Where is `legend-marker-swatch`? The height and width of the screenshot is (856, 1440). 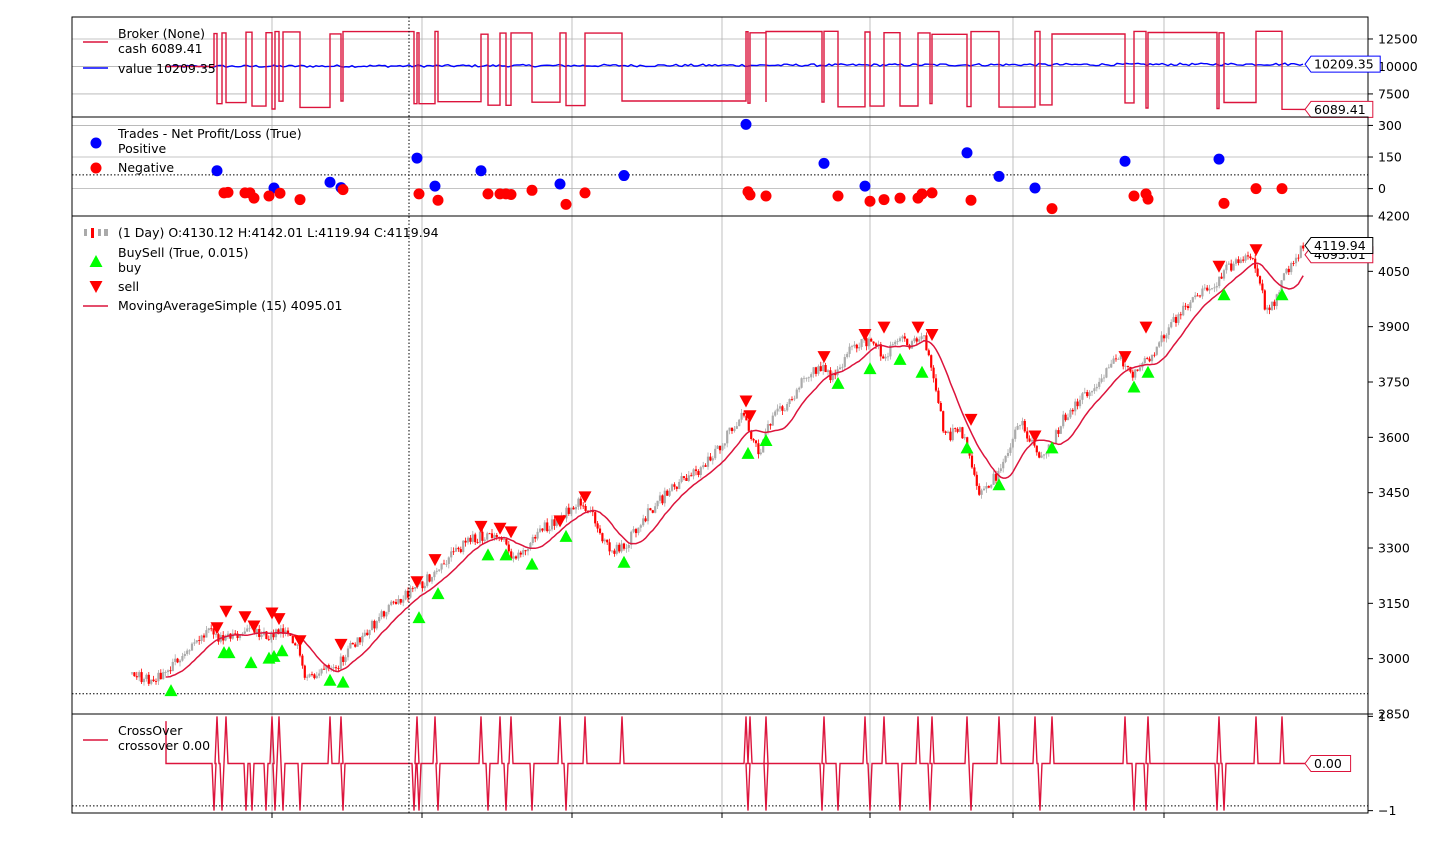 legend-marker-swatch is located at coordinates (96, 143).